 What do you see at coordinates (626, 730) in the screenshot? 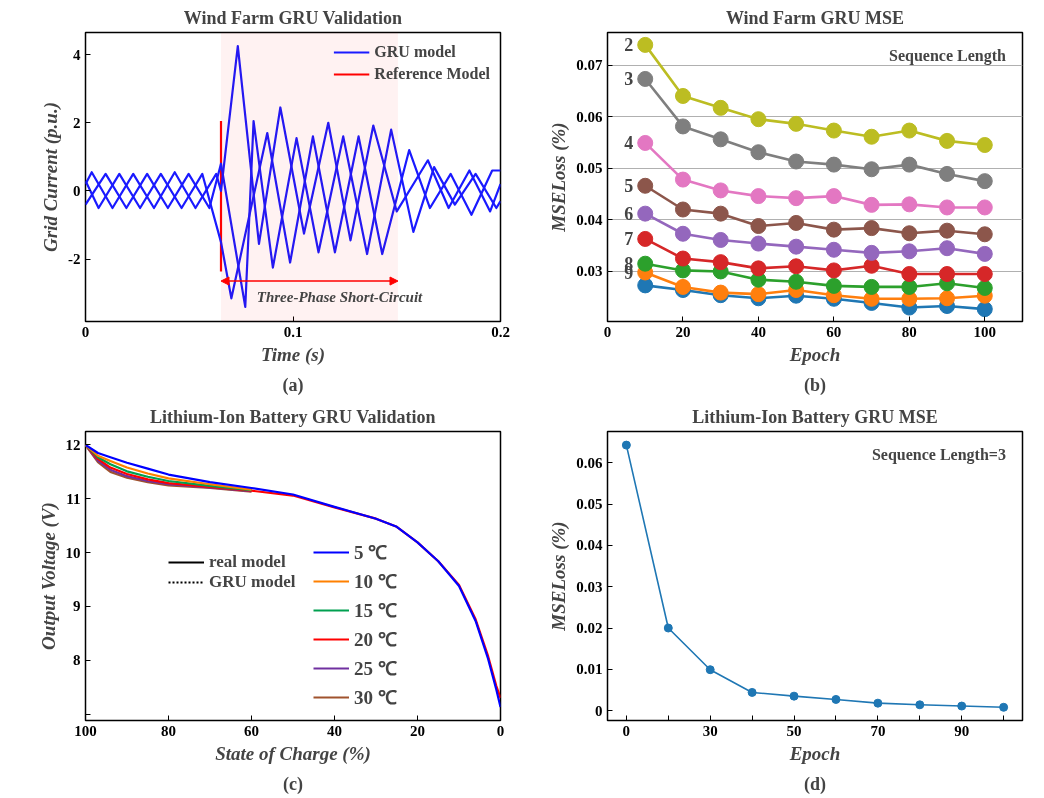
I see `x-tick-label: 0` at bounding box center [626, 730].